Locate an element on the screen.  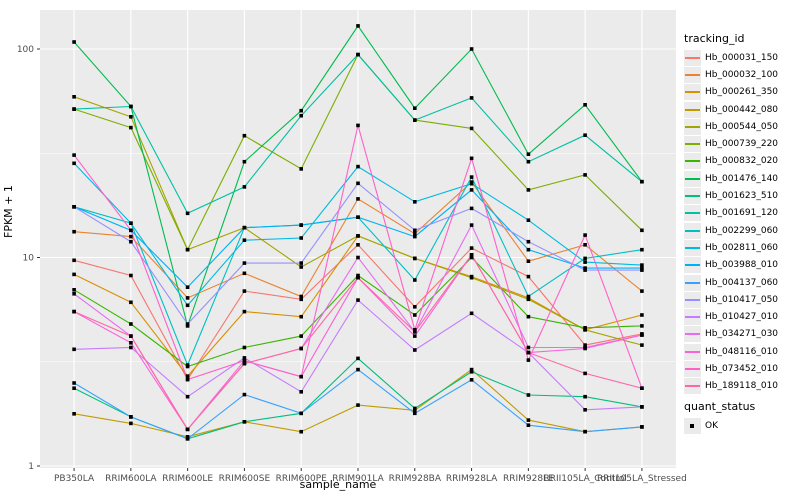
legend-entry: Hb_010427_010 is located at coordinates (741, 317).